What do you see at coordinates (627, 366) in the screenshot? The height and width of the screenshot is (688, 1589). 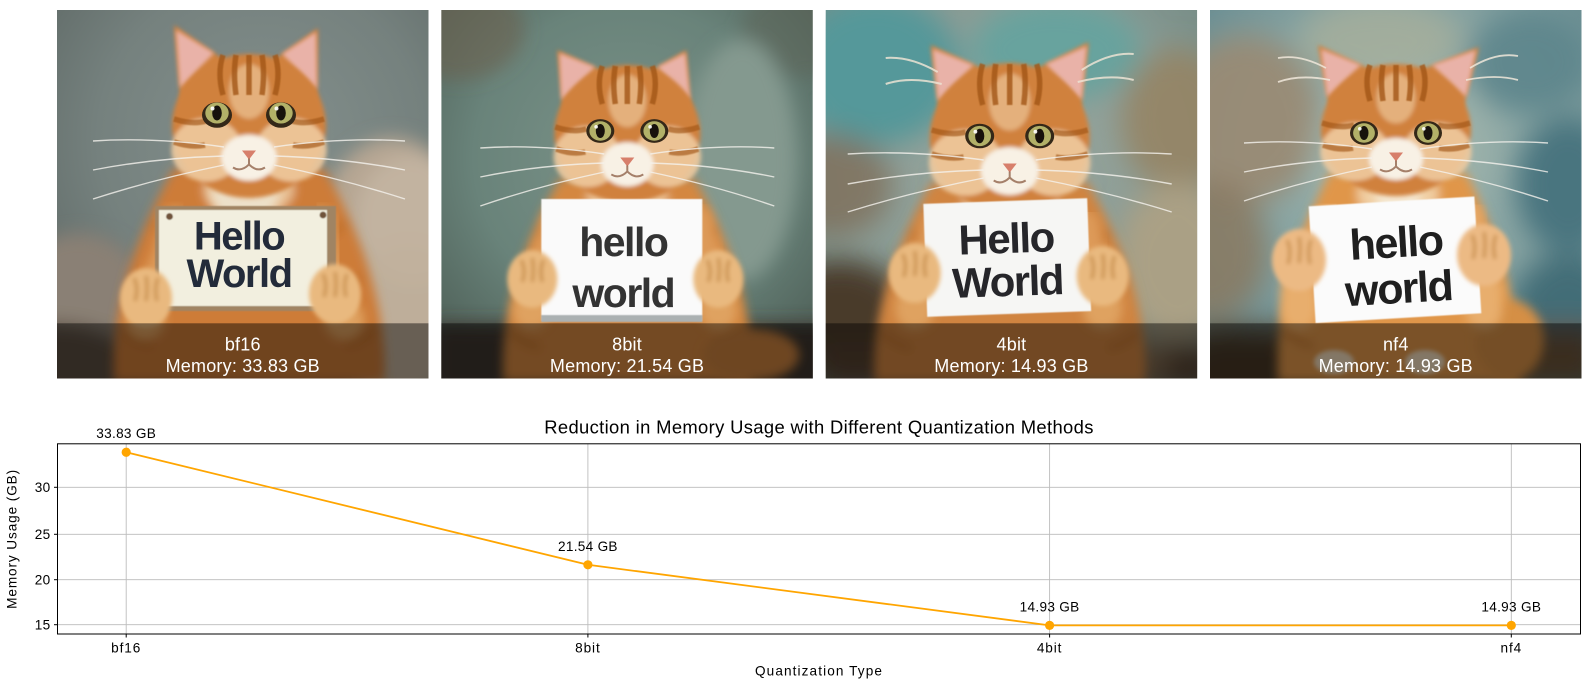 I see `svg-text: Memory: 21.54 GB` at bounding box center [627, 366].